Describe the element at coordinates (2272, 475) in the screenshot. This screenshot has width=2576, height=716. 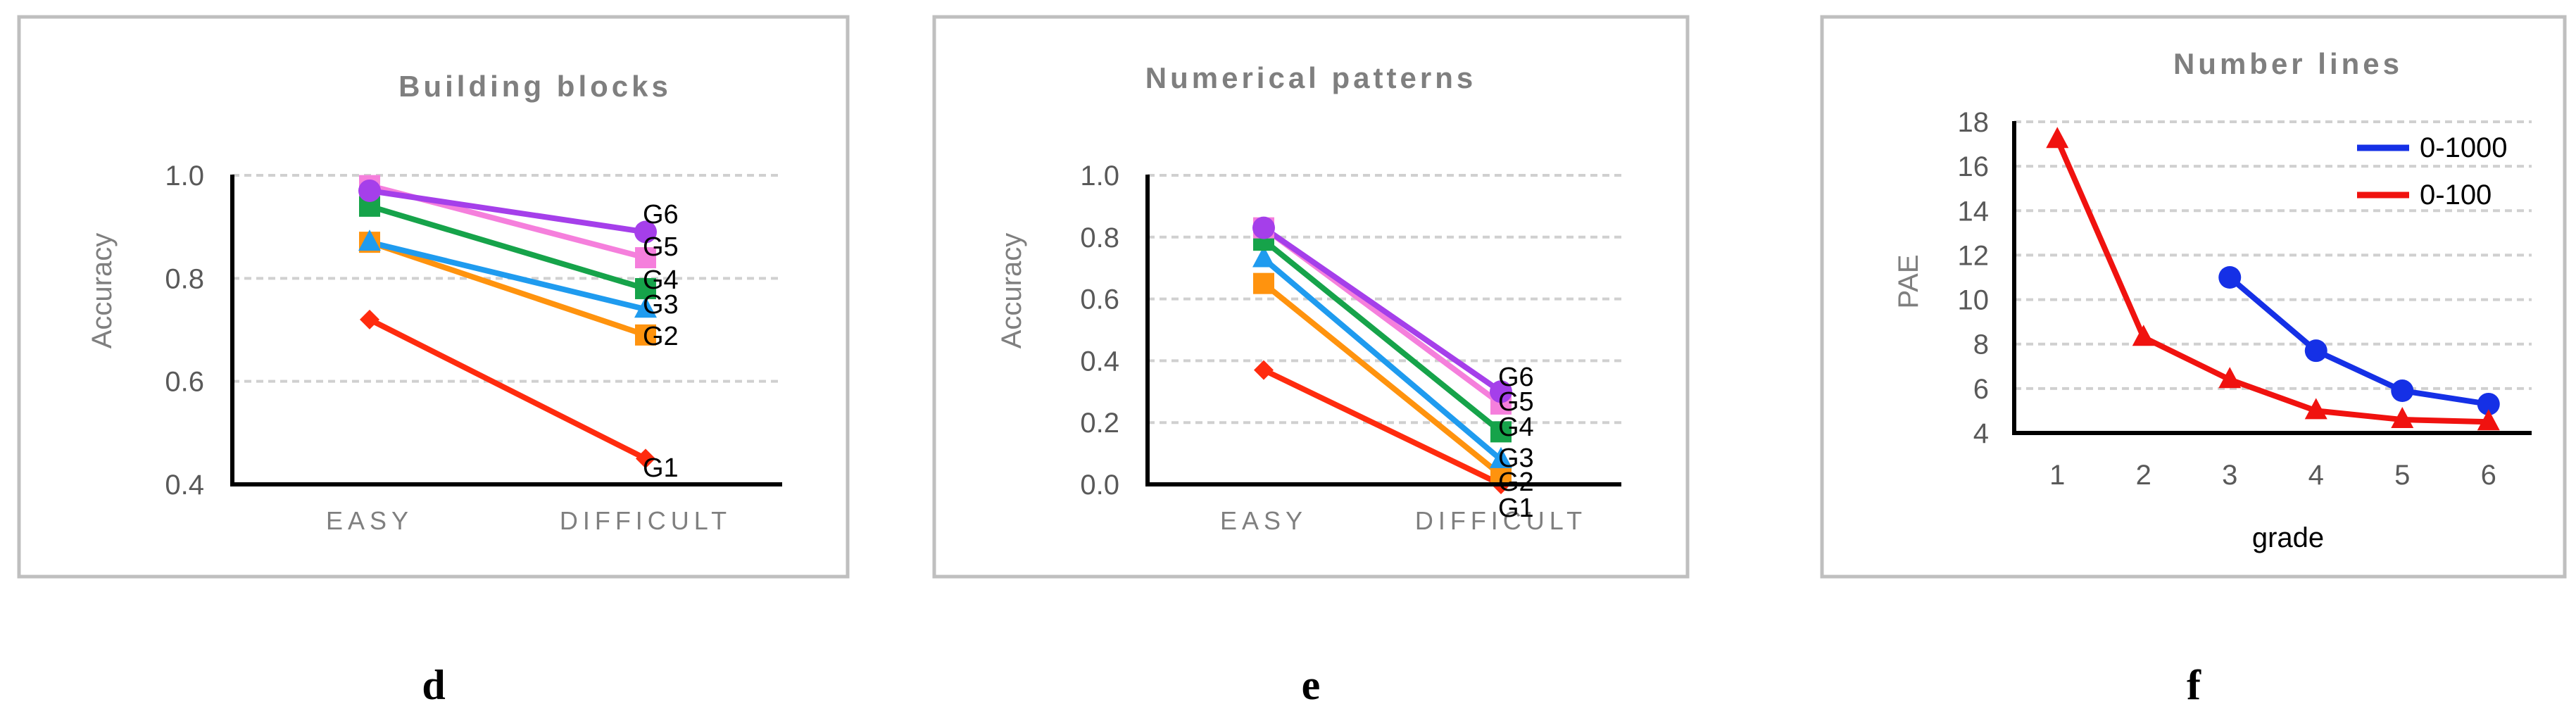
I see `x-ticks: 1 2 3 4 5 6` at that location.